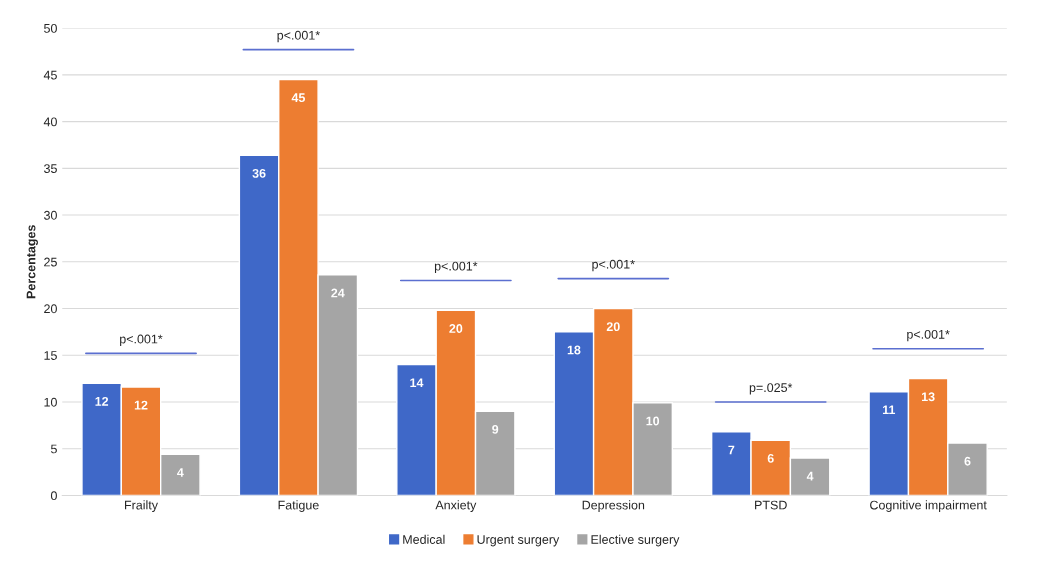 Image resolution: width=1038 pixels, height=563 pixels. Describe the element at coordinates (928, 506) in the screenshot. I see `x-tick-label: Cognitive impairment` at that location.